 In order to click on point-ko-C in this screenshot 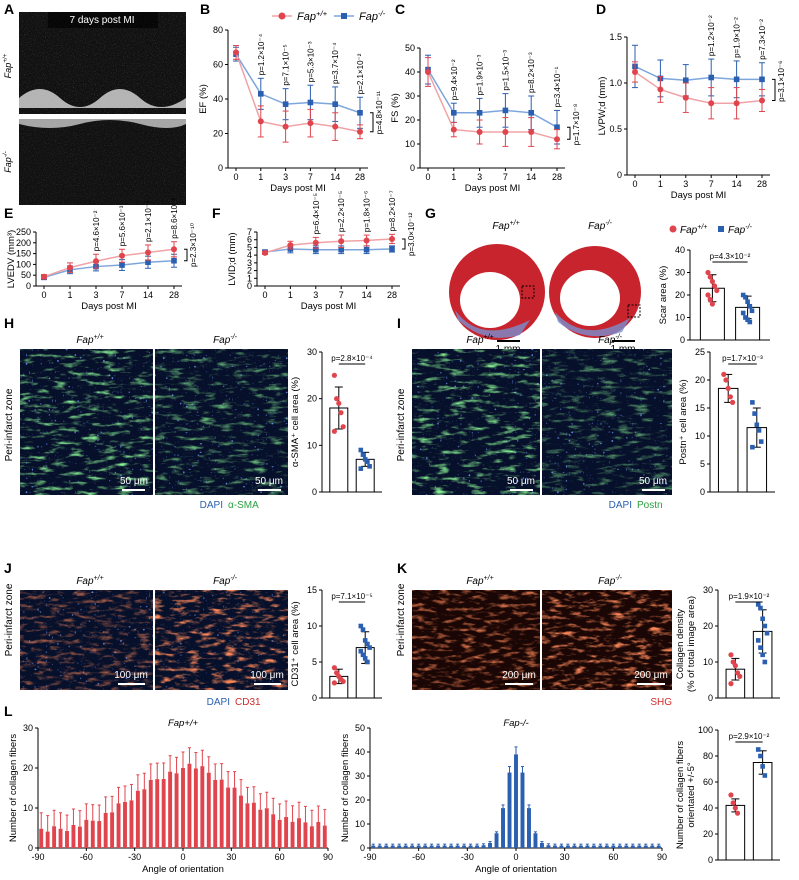, I will do `click(531, 113)`.